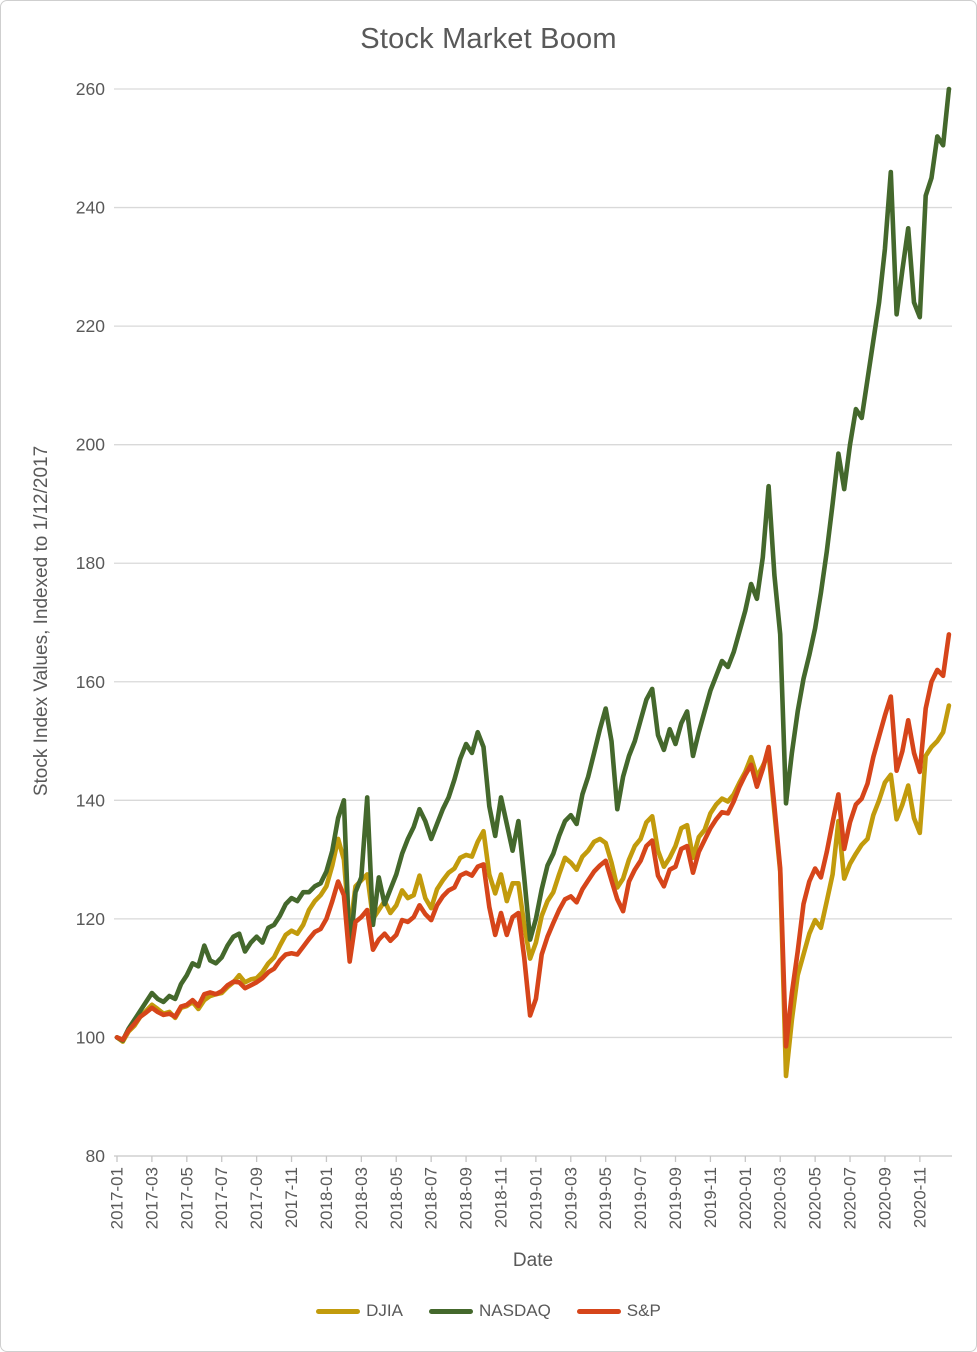 Image resolution: width=977 pixels, height=1352 pixels. I want to click on svg-text: 260, so click(90, 89).